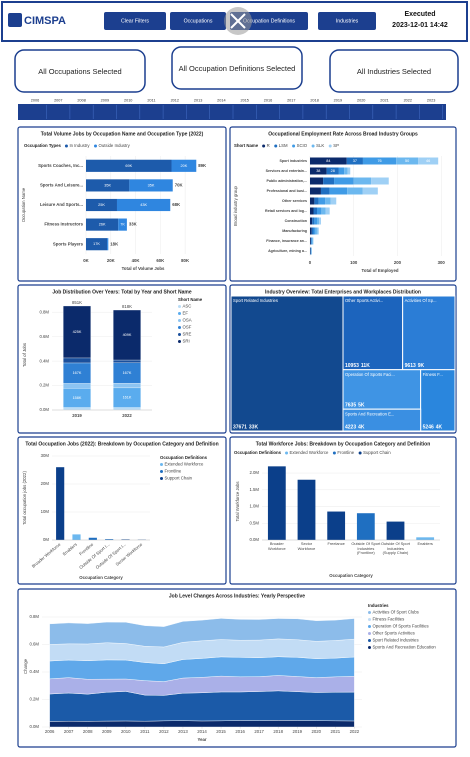 The width and height of the screenshot is (470, 757). What do you see at coordinates (294, 231) in the screenshot?
I see `y-tick-label: Manufacturing` at bounding box center [294, 231].